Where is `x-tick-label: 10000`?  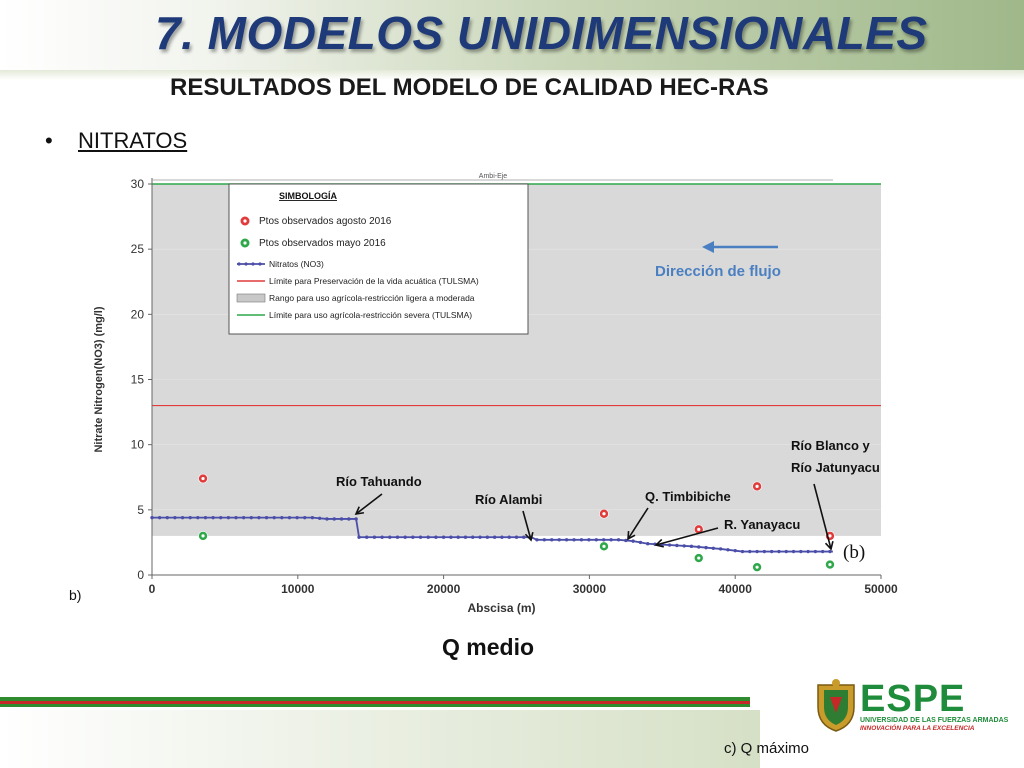
x-tick-label: 10000 is located at coordinates (298, 589).